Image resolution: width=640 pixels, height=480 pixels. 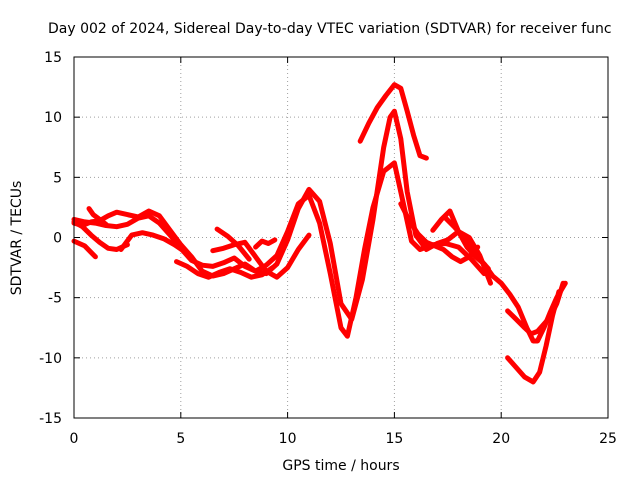 I want to click on y-tick-label: -5, so click(x=55, y=299).